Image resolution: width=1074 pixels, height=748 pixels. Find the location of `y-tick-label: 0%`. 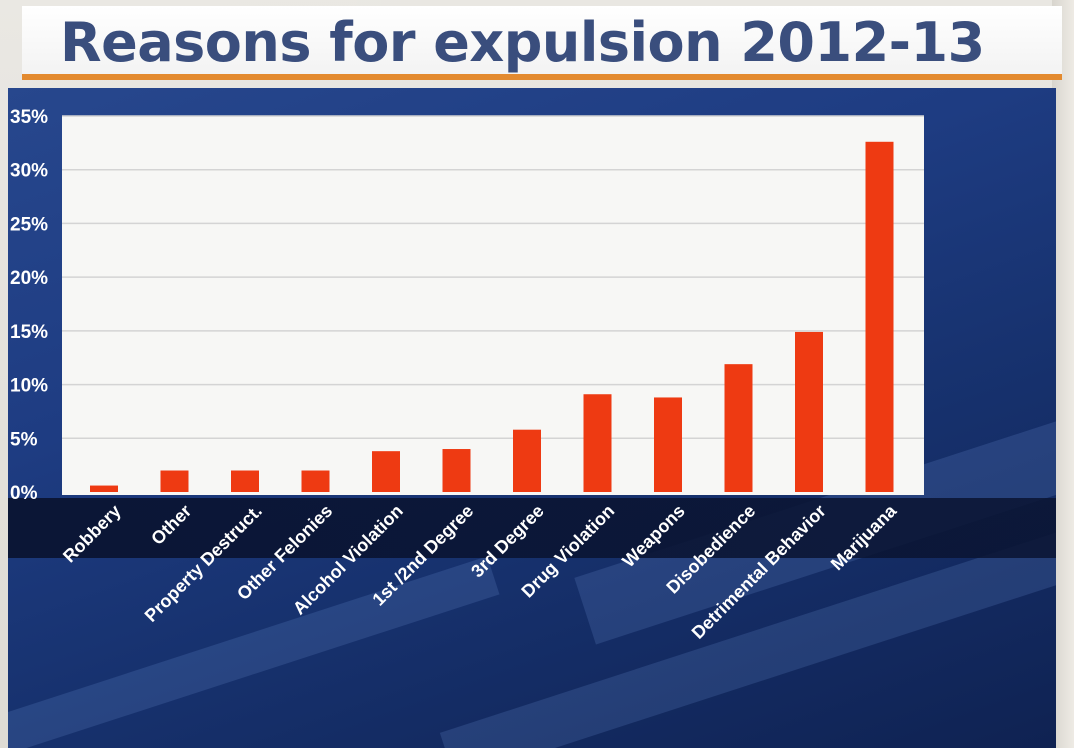

y-tick-label: 0% is located at coordinates (24, 493).